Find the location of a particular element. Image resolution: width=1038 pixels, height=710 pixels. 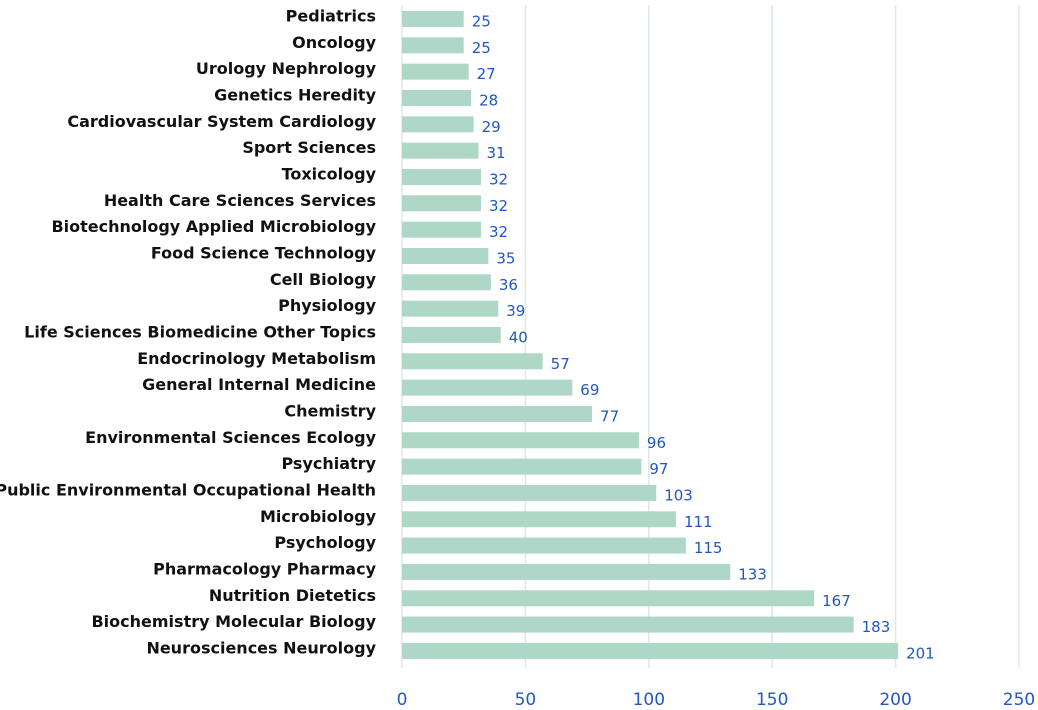

x-tick-label: 150 is located at coordinates (772, 700).